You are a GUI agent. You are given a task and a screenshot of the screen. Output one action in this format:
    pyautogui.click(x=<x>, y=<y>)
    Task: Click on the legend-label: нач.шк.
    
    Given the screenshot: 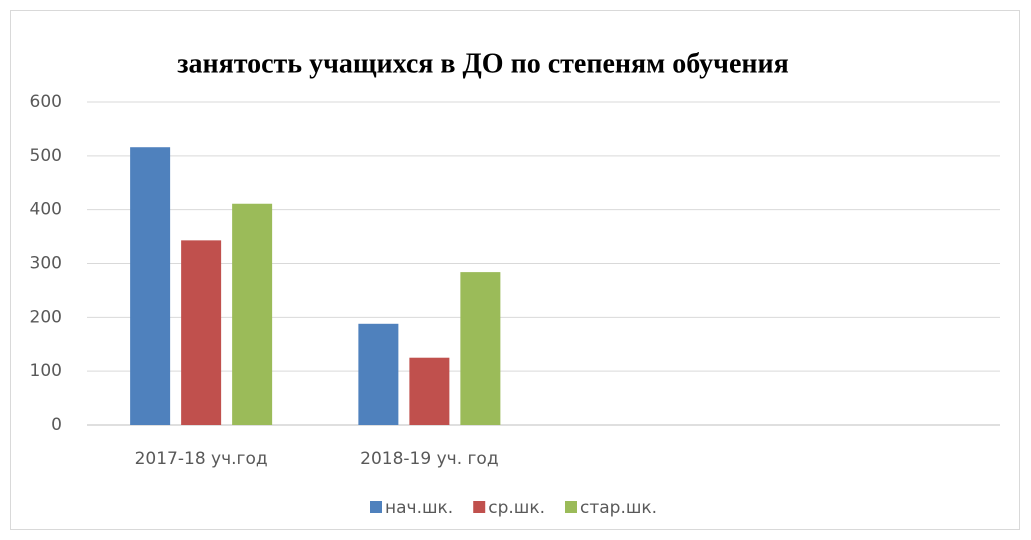 What is the action you would take?
    pyautogui.click(x=419, y=508)
    